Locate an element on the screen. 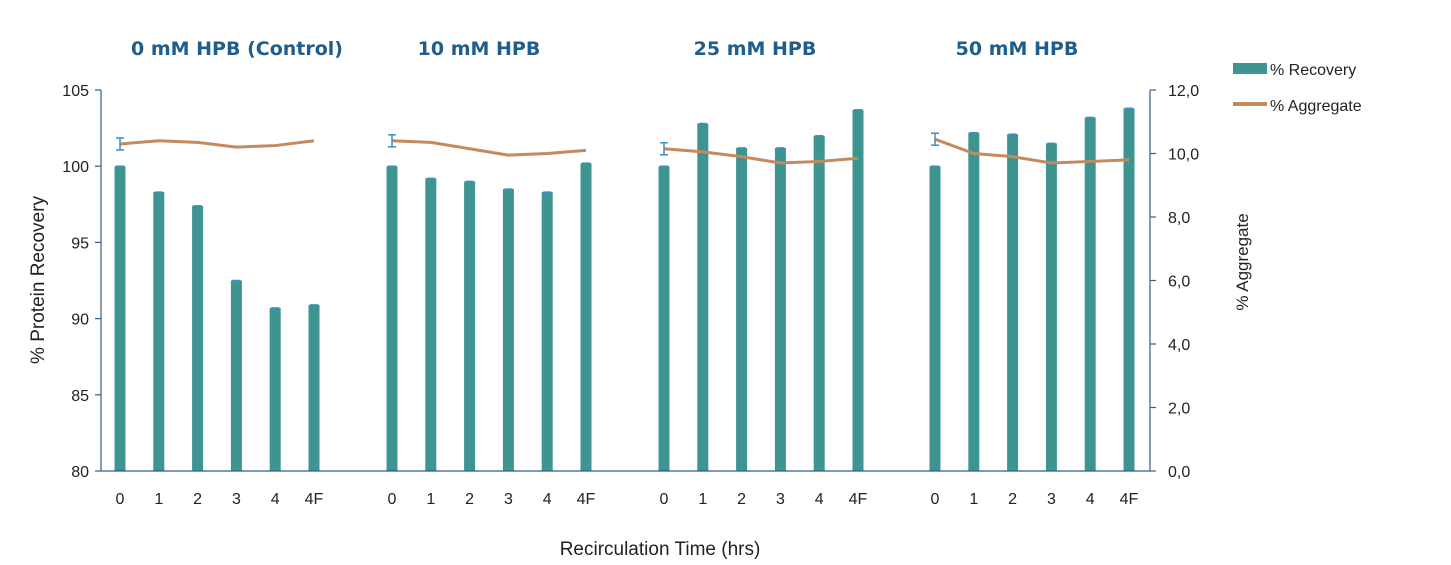  y-tick-label: 95 is located at coordinates (80, 243).